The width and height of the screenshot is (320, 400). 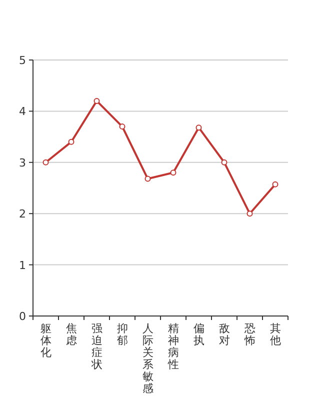 I want to click on x-tick-label: 强迫症状, so click(x=96, y=346).